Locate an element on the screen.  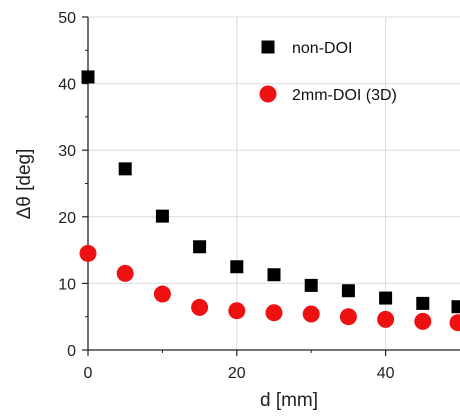
x-tick-label: 0 is located at coordinates (88, 373).